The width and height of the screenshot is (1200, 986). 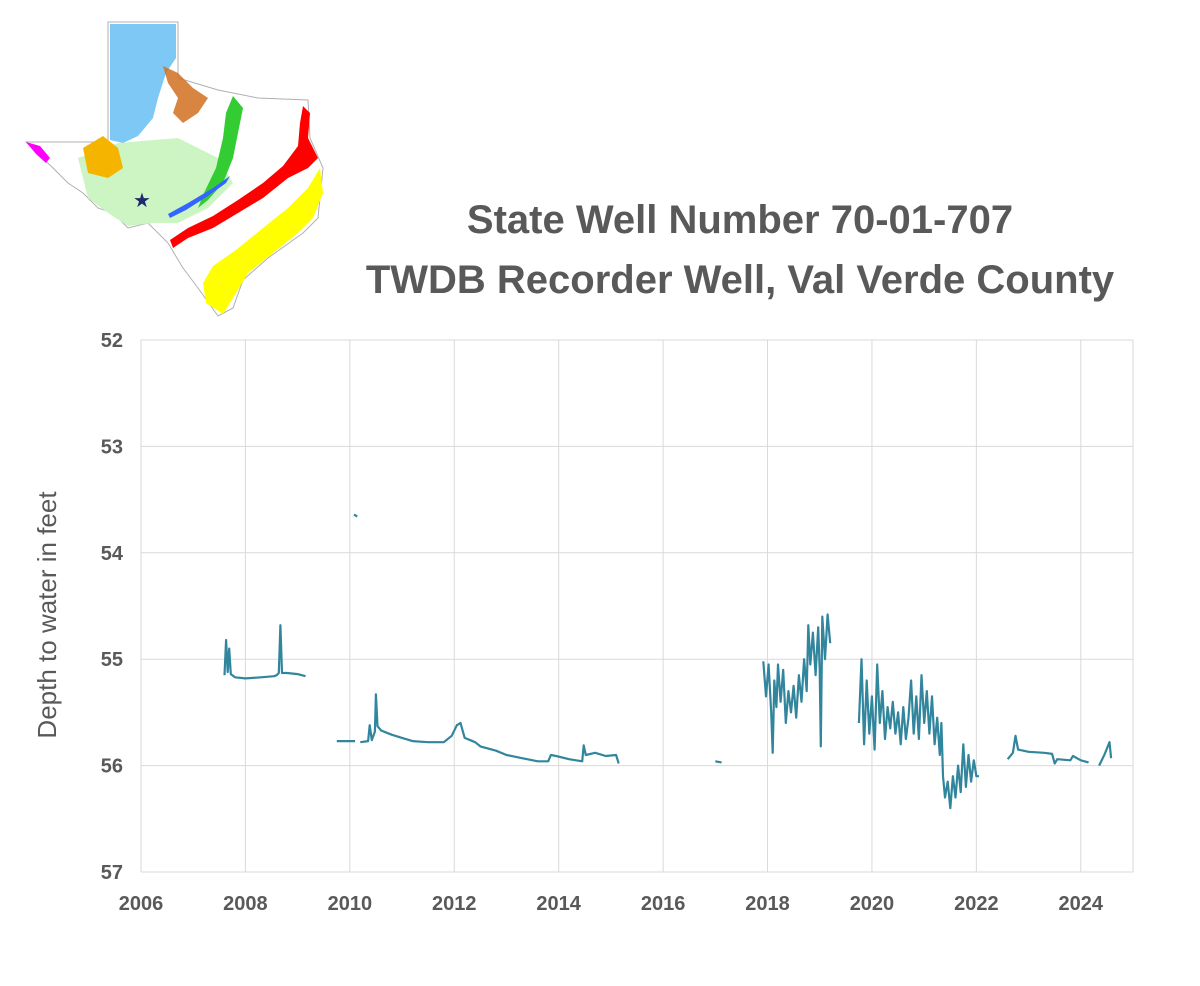 I want to click on x-tick-label: 2016, so click(x=663, y=904).